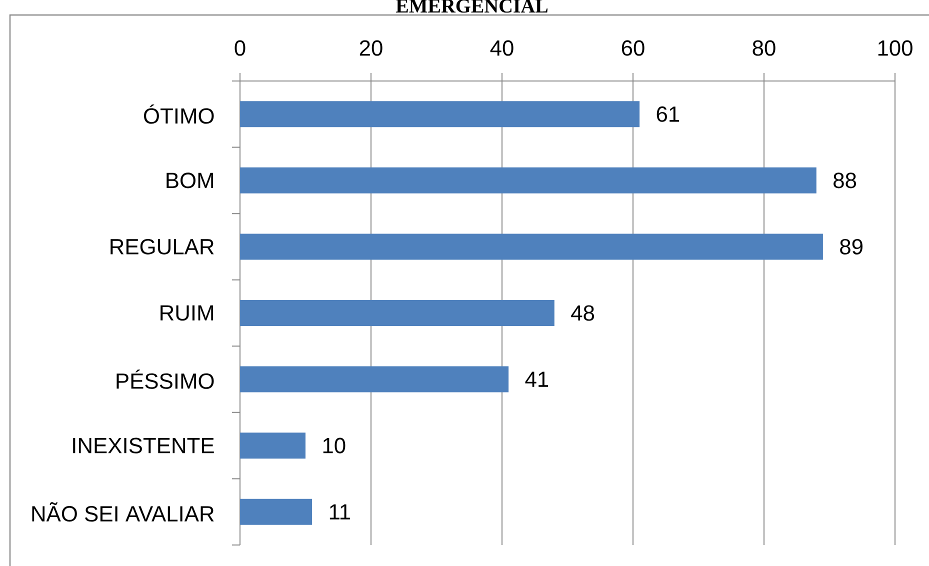 The image size is (929, 566). What do you see at coordinates (165, 379) in the screenshot?
I see `y-tick-label: PÉSSIMO` at bounding box center [165, 379].